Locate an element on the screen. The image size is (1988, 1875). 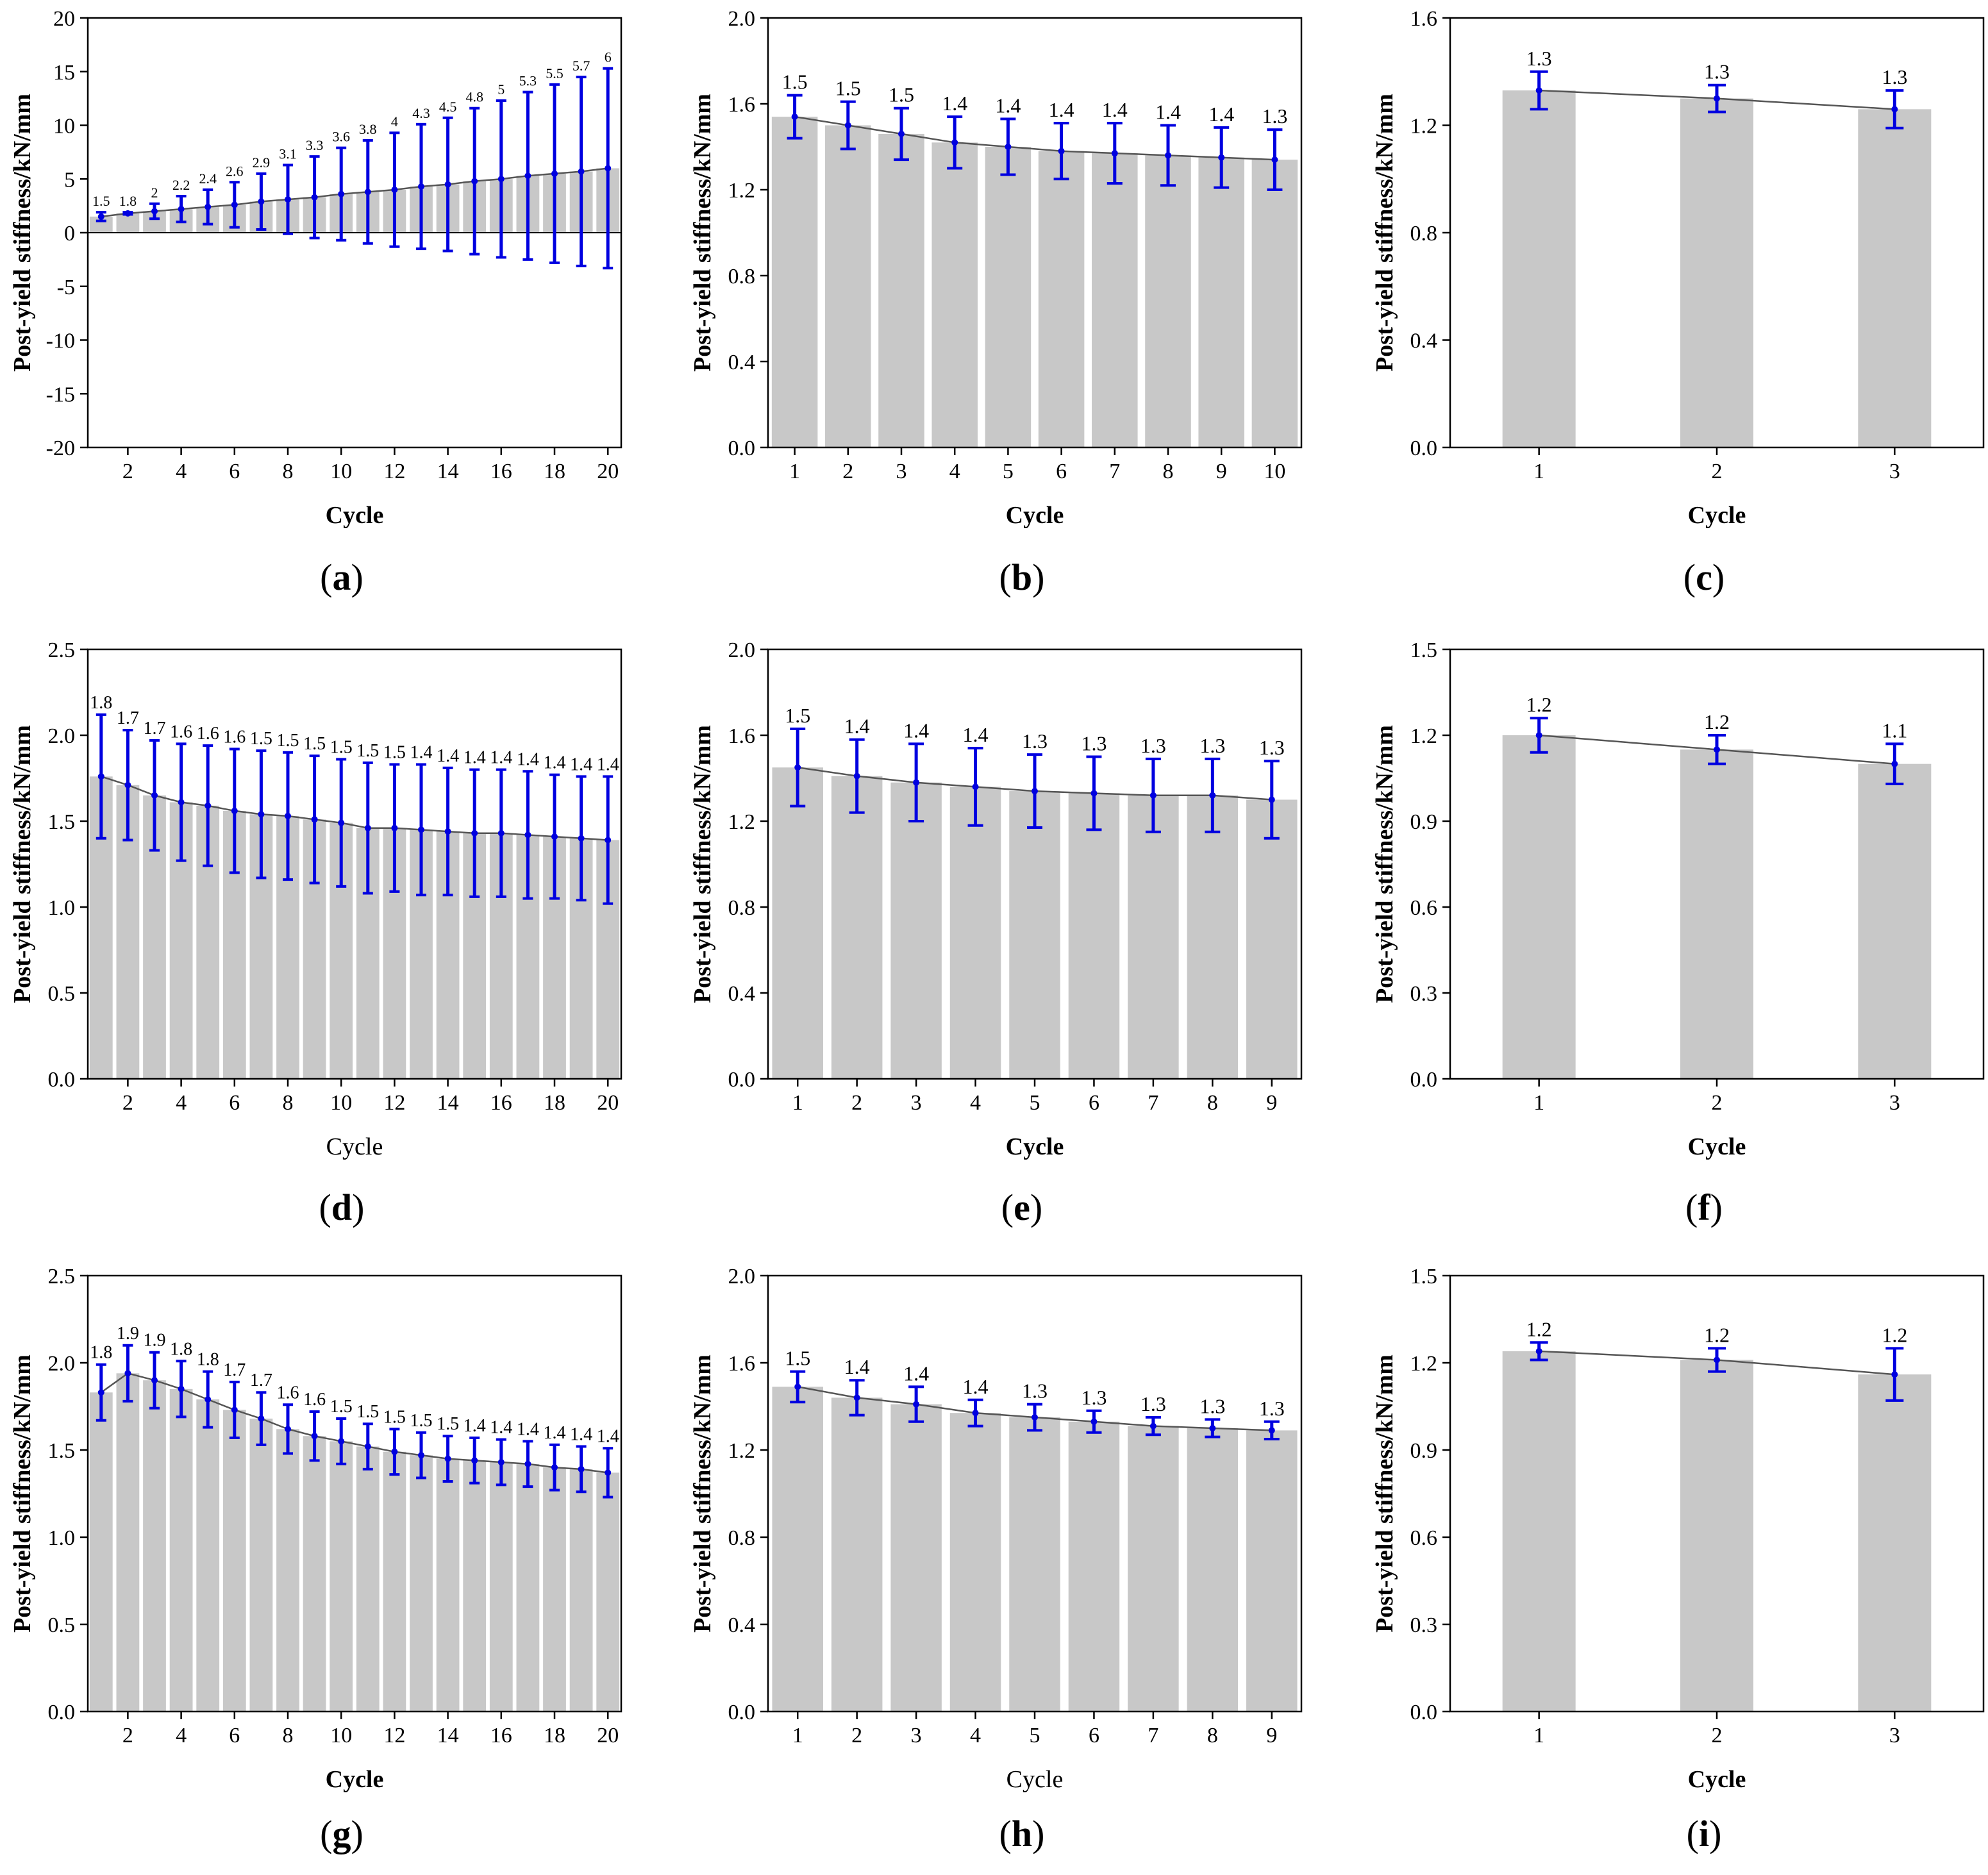
data-label-d-11: 1.5 is located at coordinates (368, 751).